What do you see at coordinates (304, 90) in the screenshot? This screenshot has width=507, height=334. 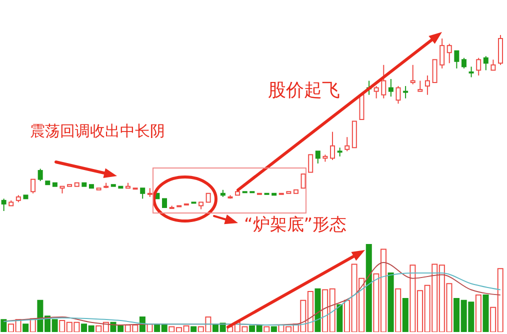 I see `annotation: 股价起飞` at bounding box center [304, 90].